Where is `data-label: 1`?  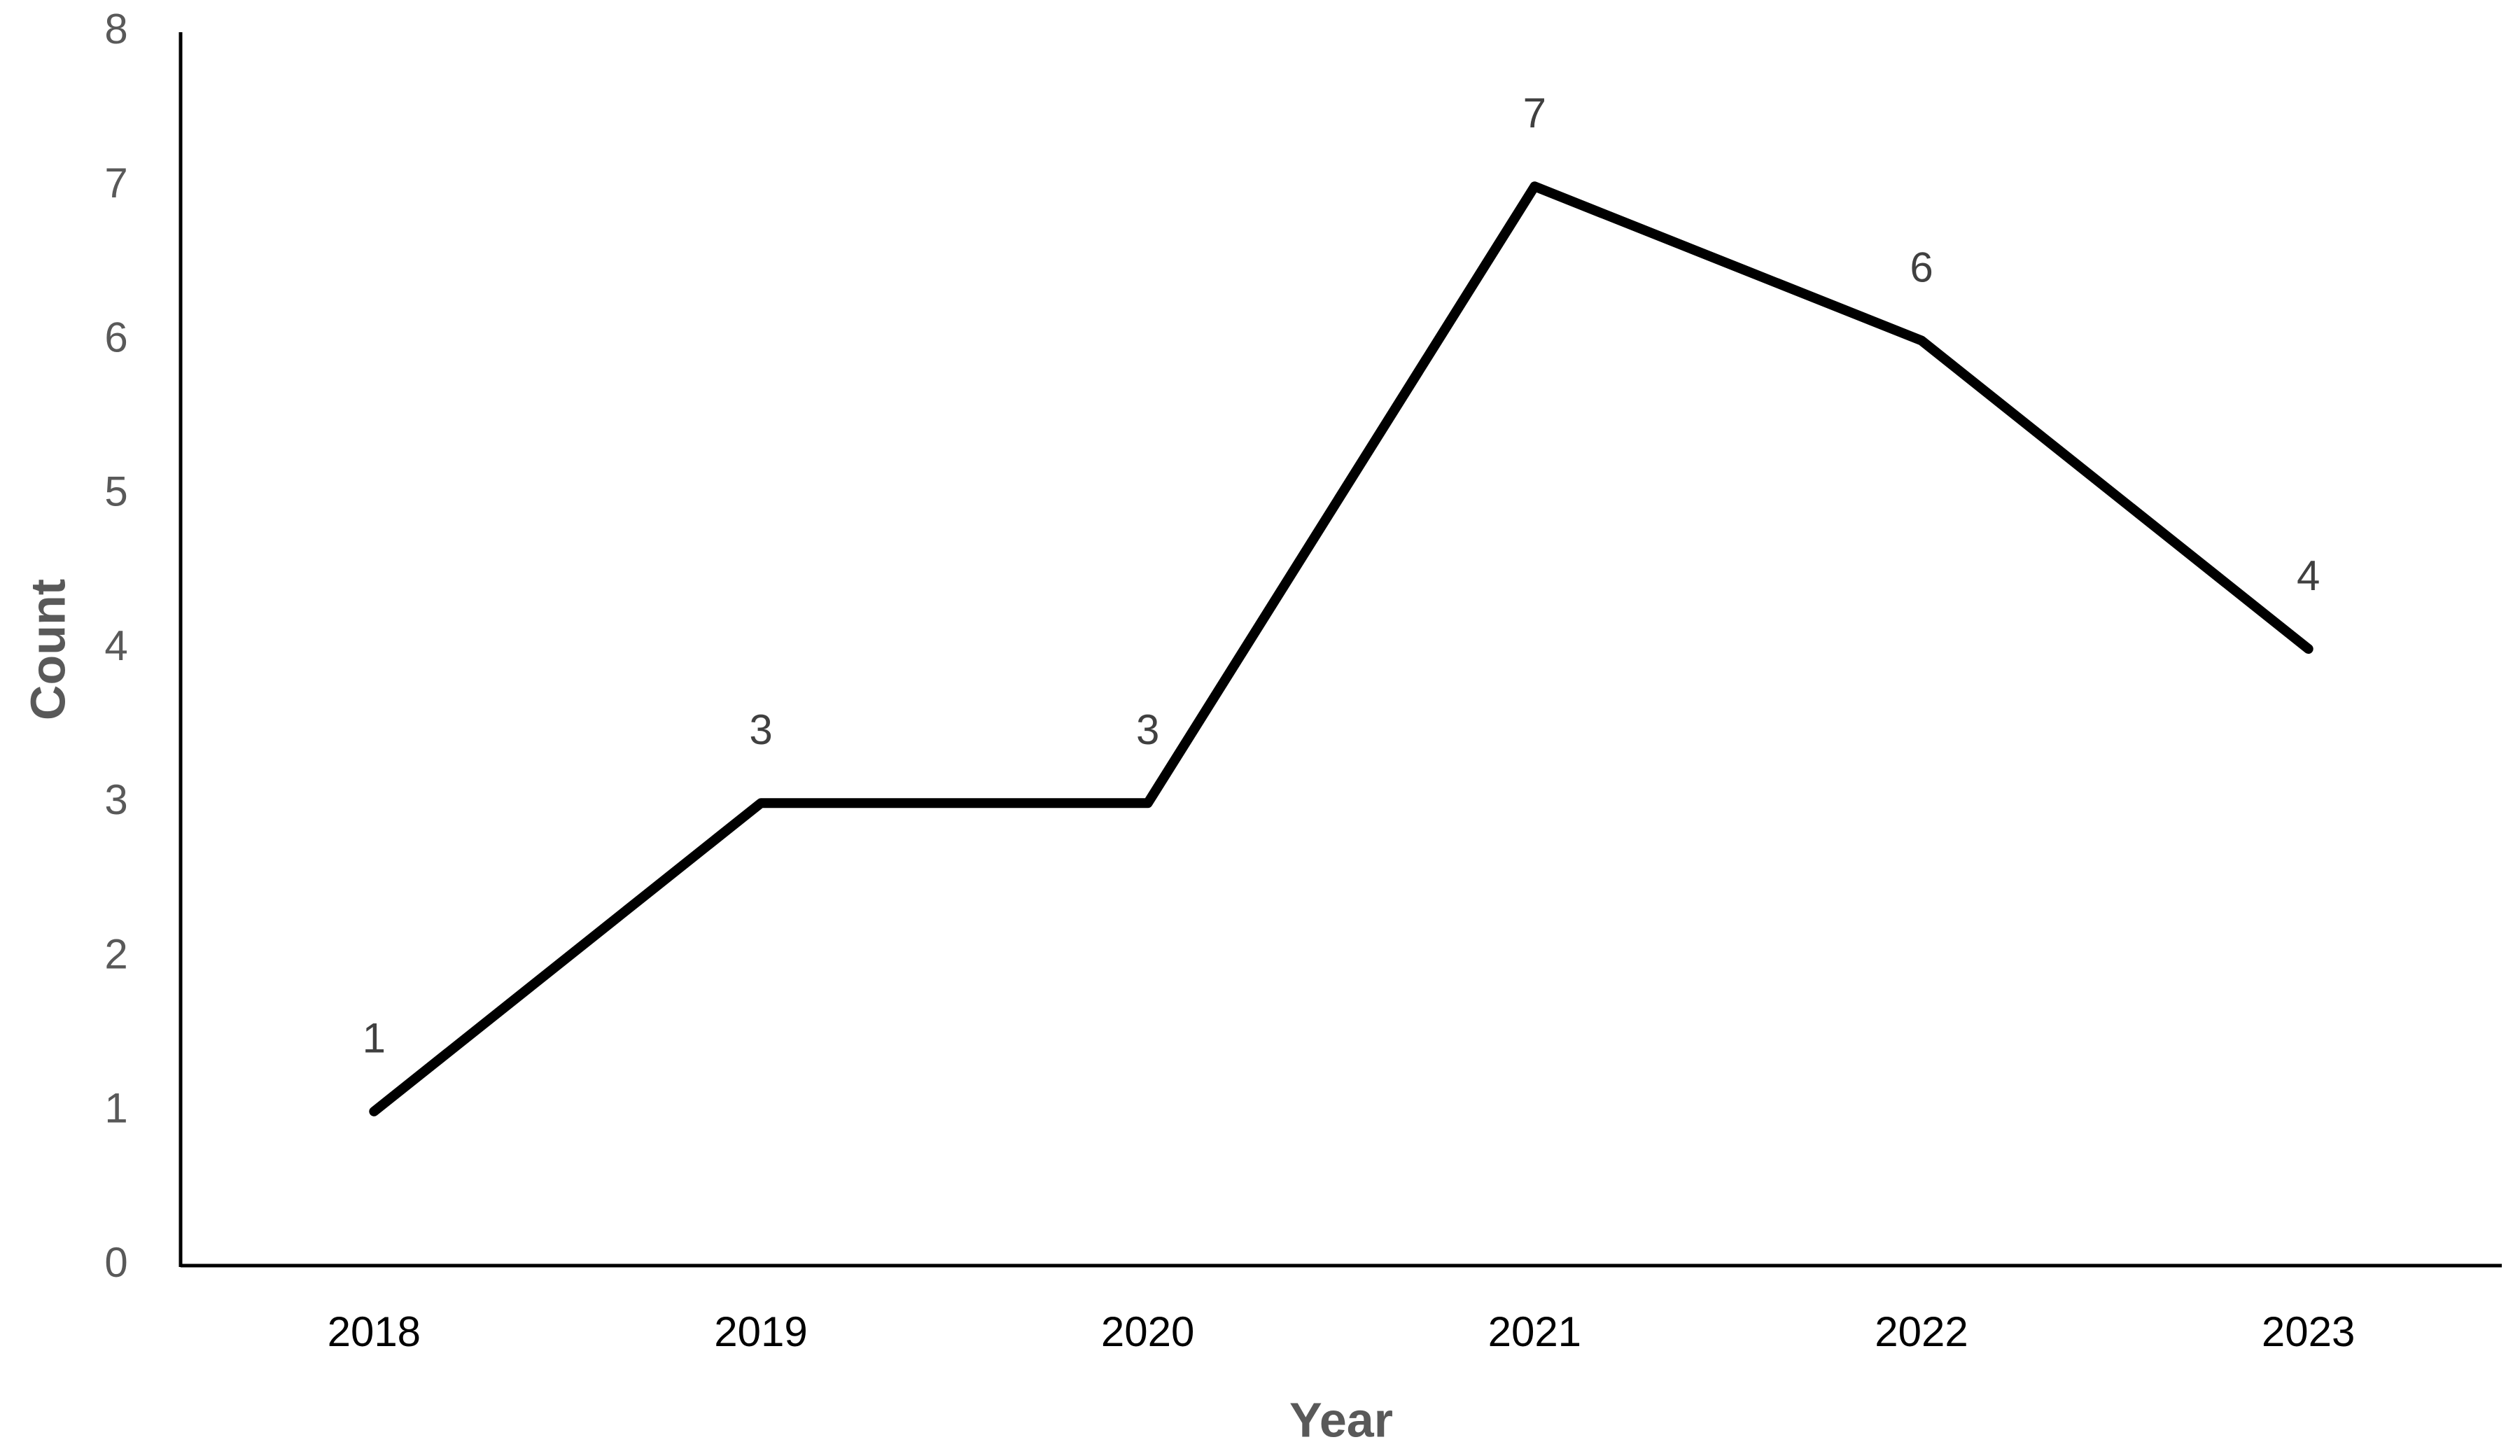
data-label: 1 is located at coordinates (374, 1038).